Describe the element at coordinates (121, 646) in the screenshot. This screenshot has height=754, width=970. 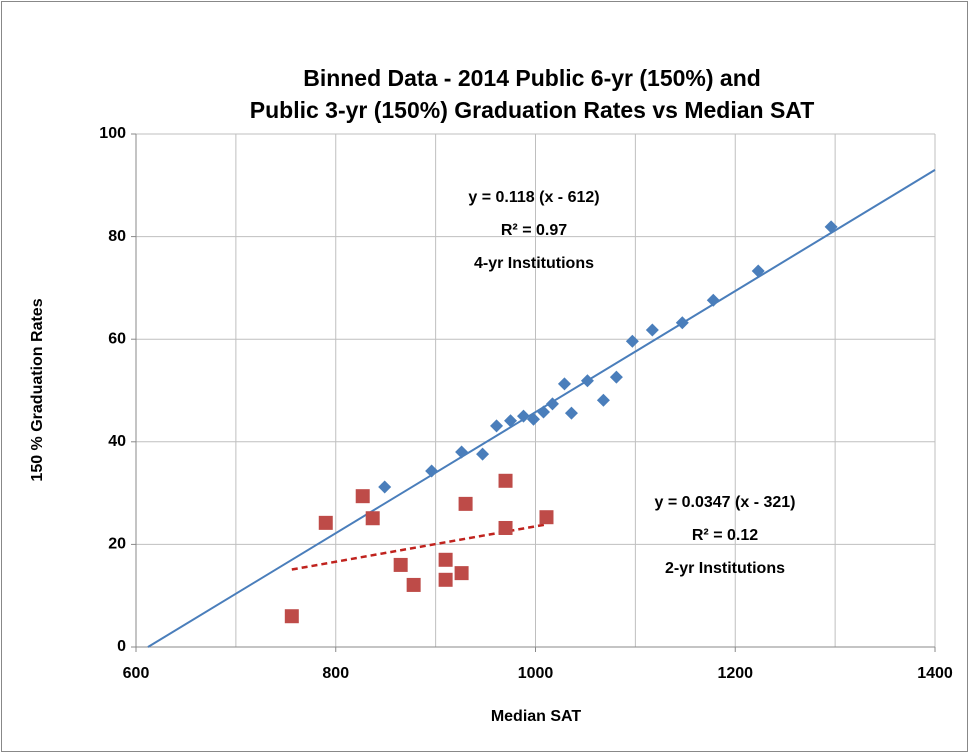
I see `y-tick-label: 0` at that location.